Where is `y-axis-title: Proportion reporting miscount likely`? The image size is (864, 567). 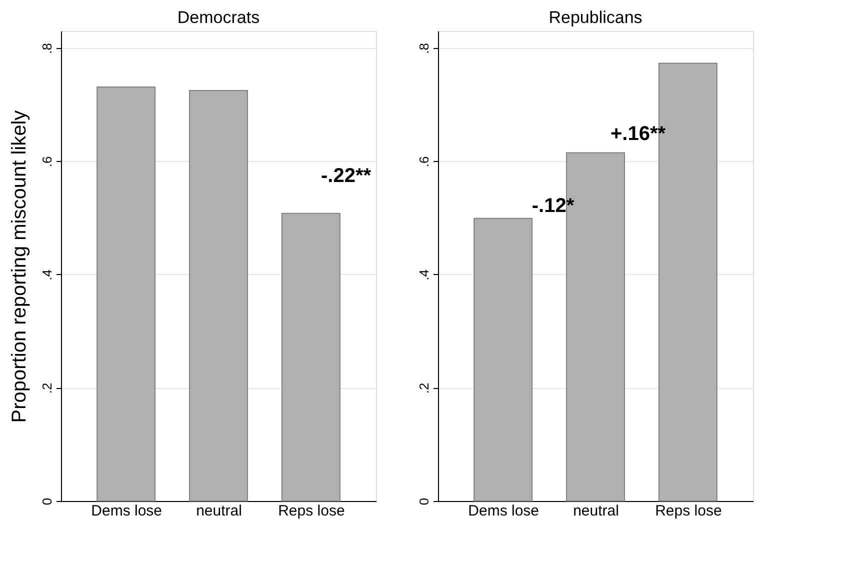
y-axis-title: Proportion reporting miscount likely is located at coordinates (19, 266).